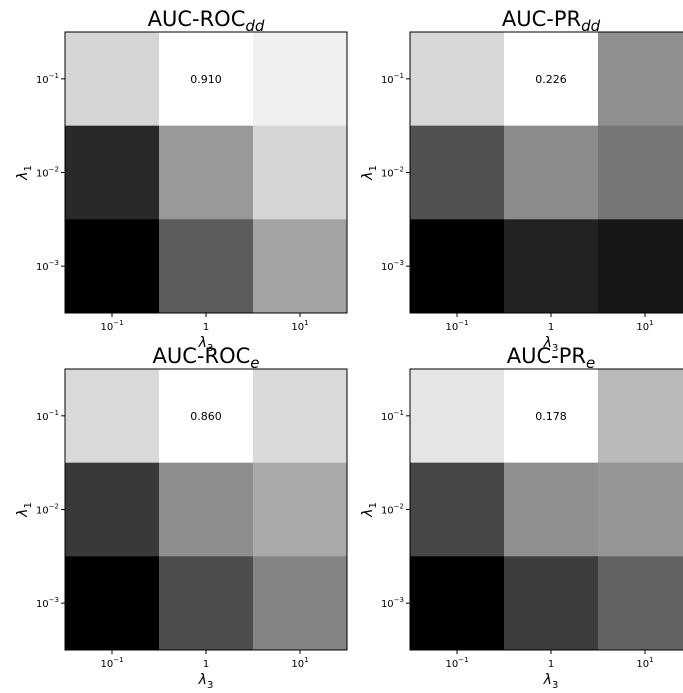  I want to click on chart-title: AUC-PRe, so click(551, 358).